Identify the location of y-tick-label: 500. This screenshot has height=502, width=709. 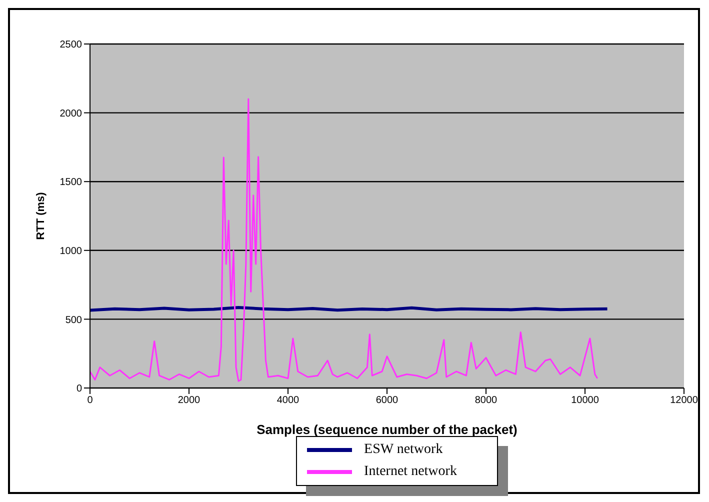
(73, 320).